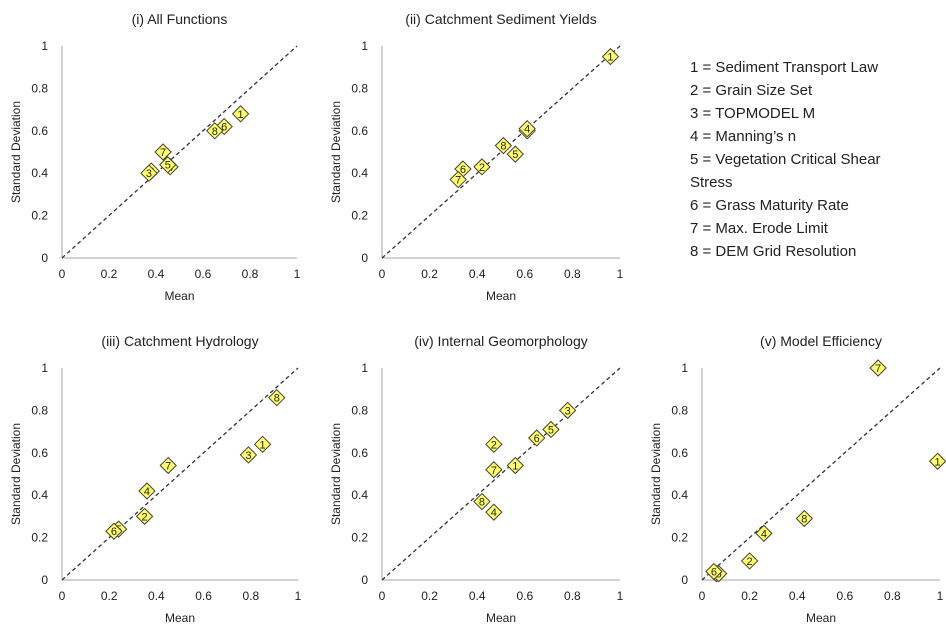  Describe the element at coordinates (44, 580) in the screenshot. I see `chart-3-y-tick-label: 0` at that location.